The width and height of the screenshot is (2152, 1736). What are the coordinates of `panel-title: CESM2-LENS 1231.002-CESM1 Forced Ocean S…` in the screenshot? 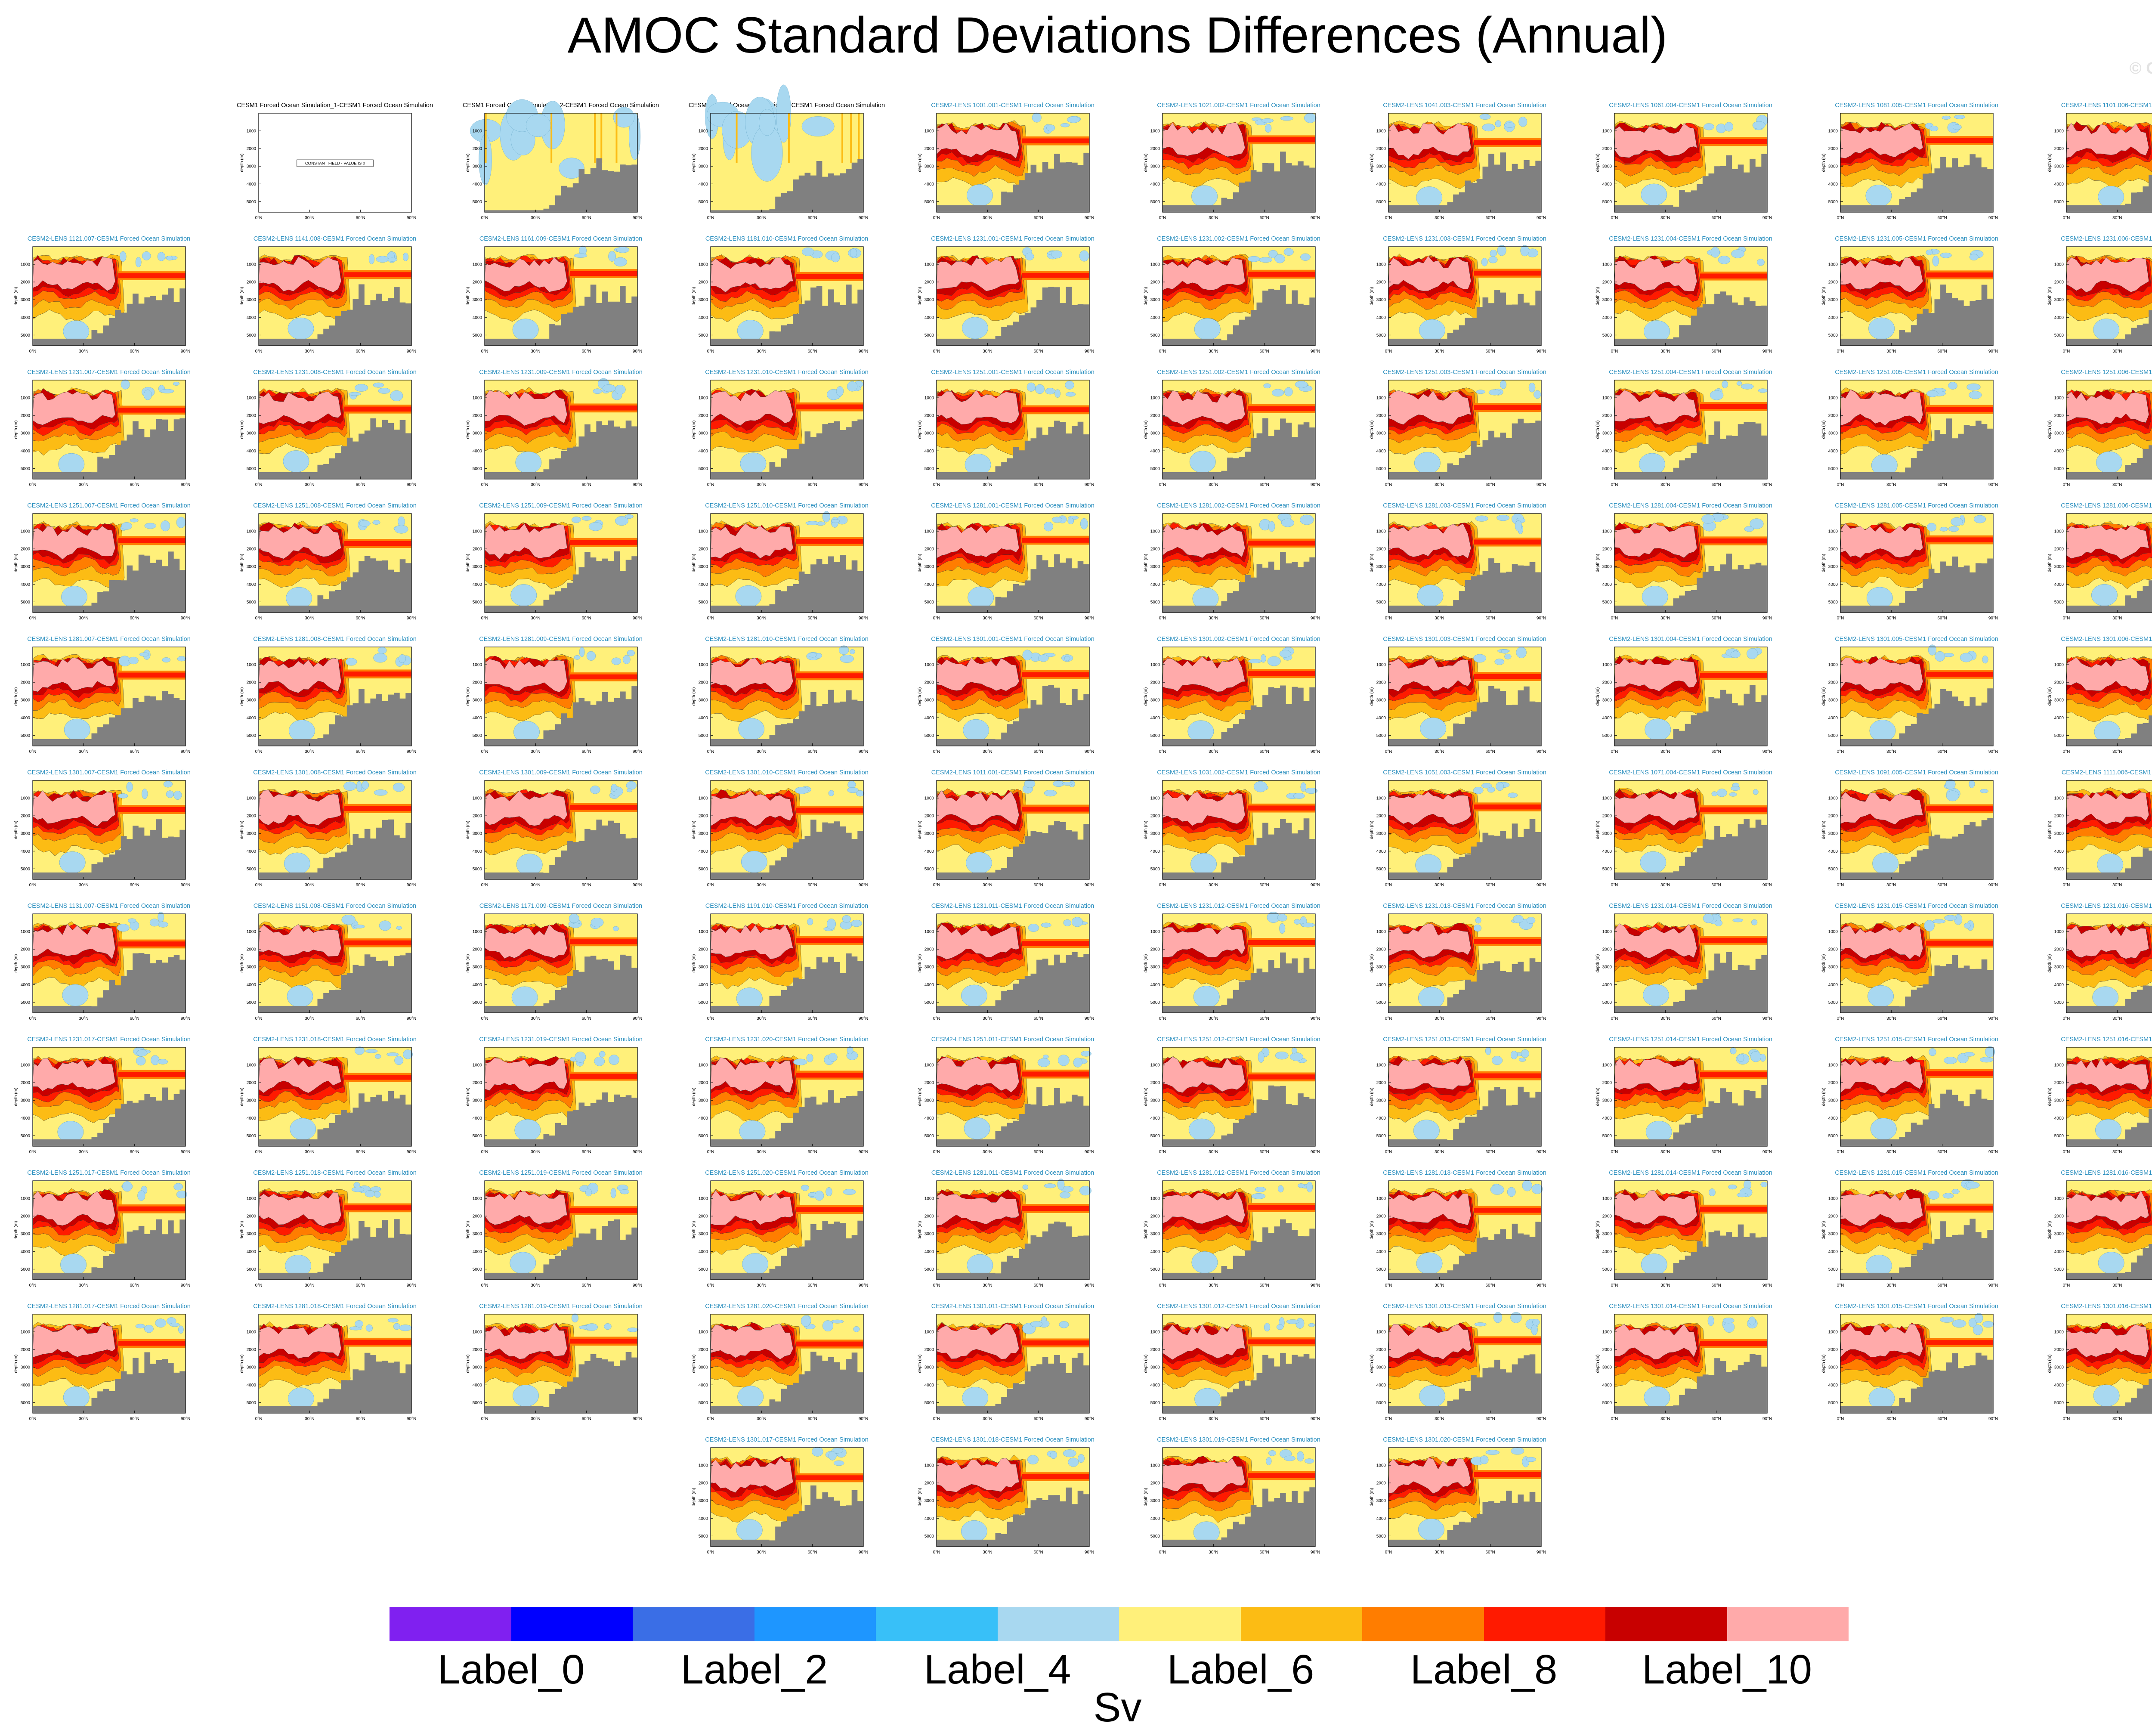 It's located at (1238, 239).